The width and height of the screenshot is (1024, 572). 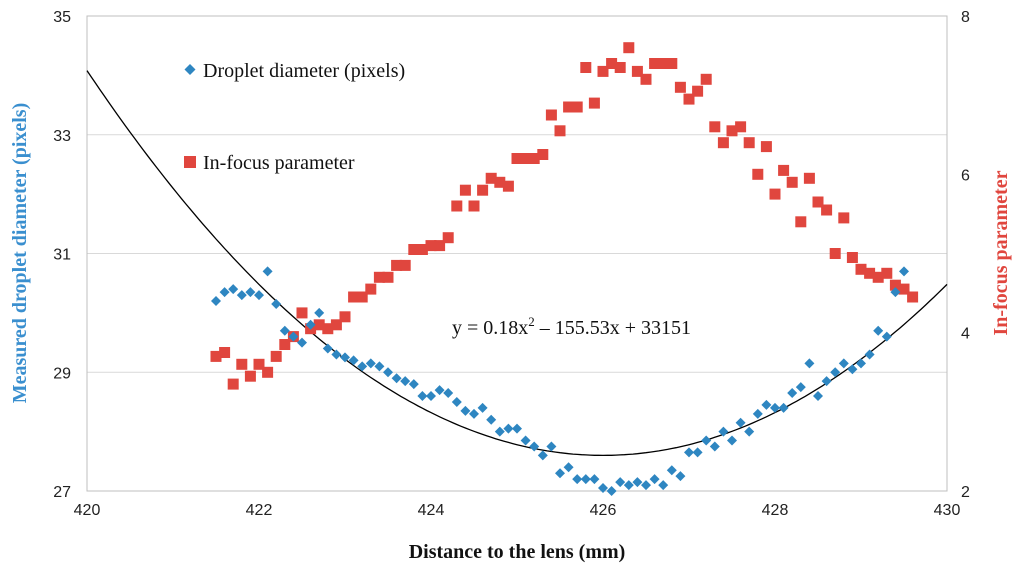 What do you see at coordinates (965, 492) in the screenshot?
I see `y-right-tick-label: 2` at bounding box center [965, 492].